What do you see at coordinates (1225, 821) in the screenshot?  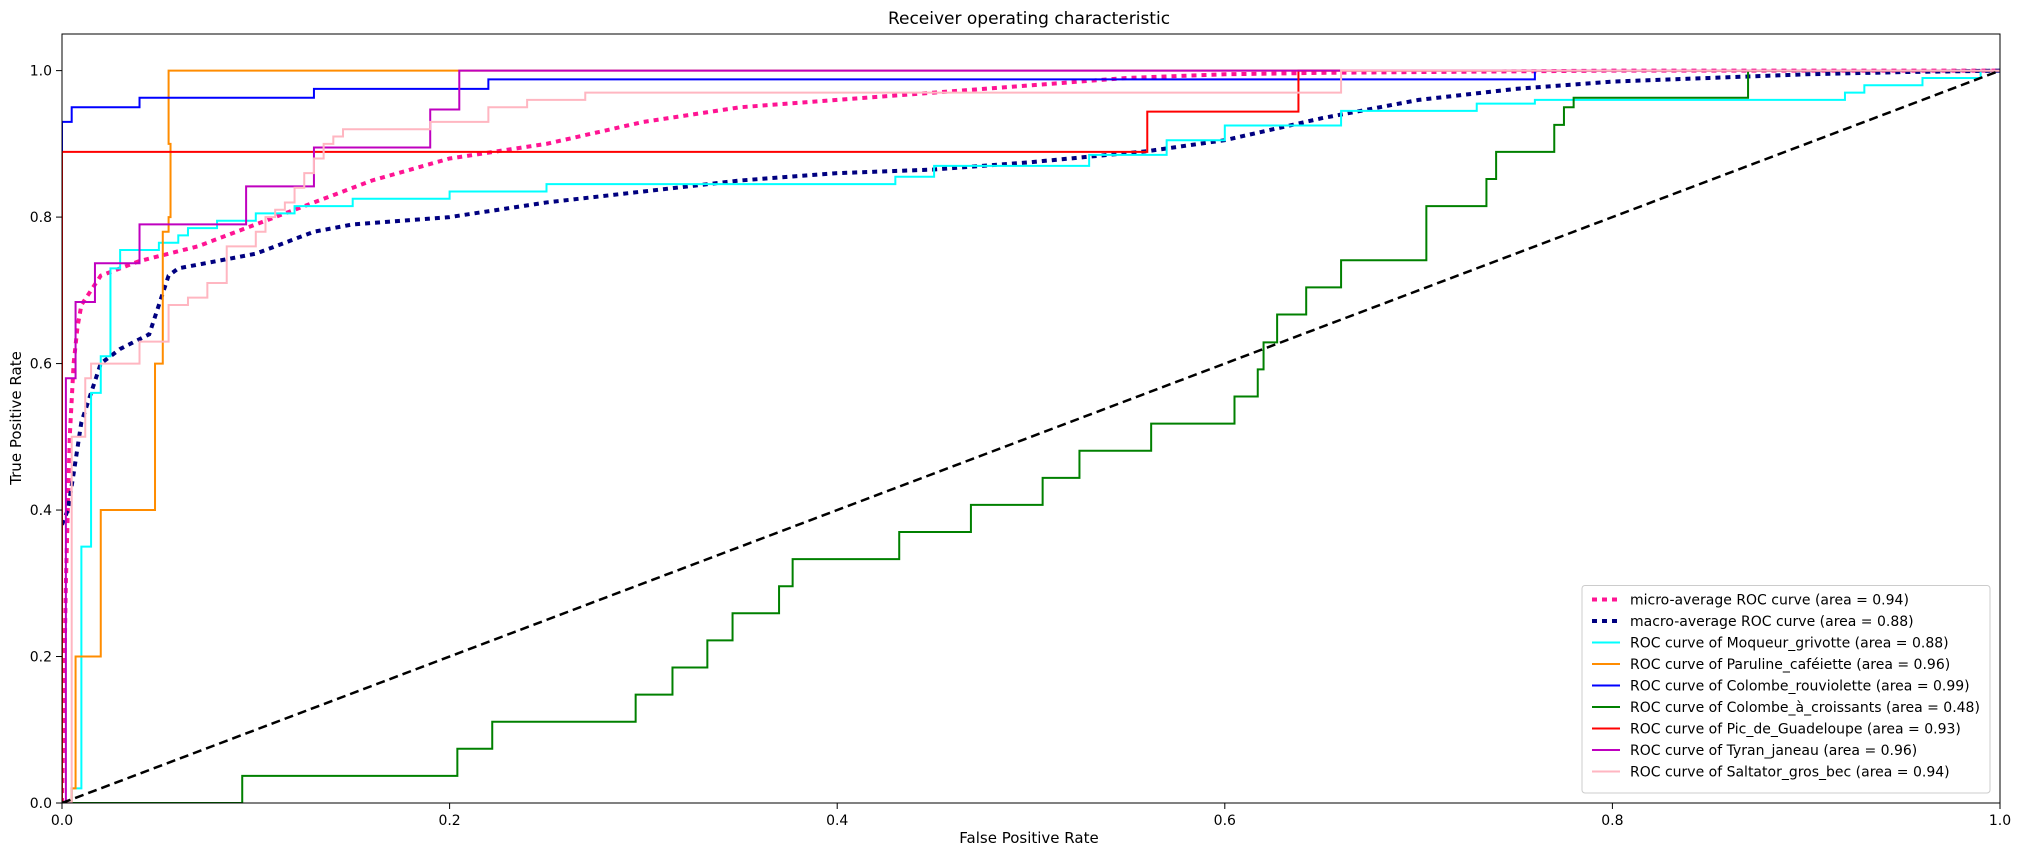 I see `x-tick-label: 0.6` at bounding box center [1225, 821].